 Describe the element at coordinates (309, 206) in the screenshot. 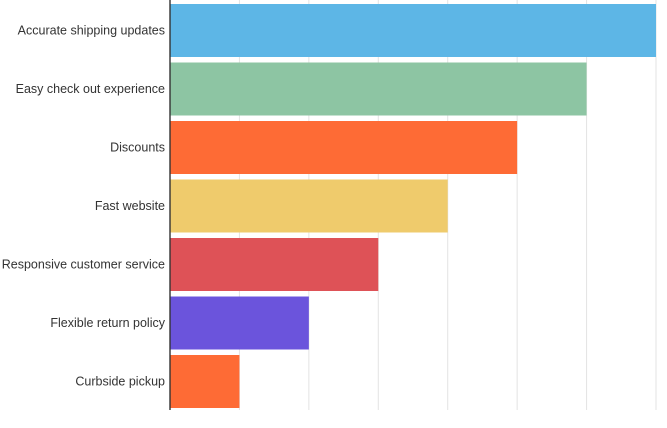

I see `bar-fast-website` at that location.